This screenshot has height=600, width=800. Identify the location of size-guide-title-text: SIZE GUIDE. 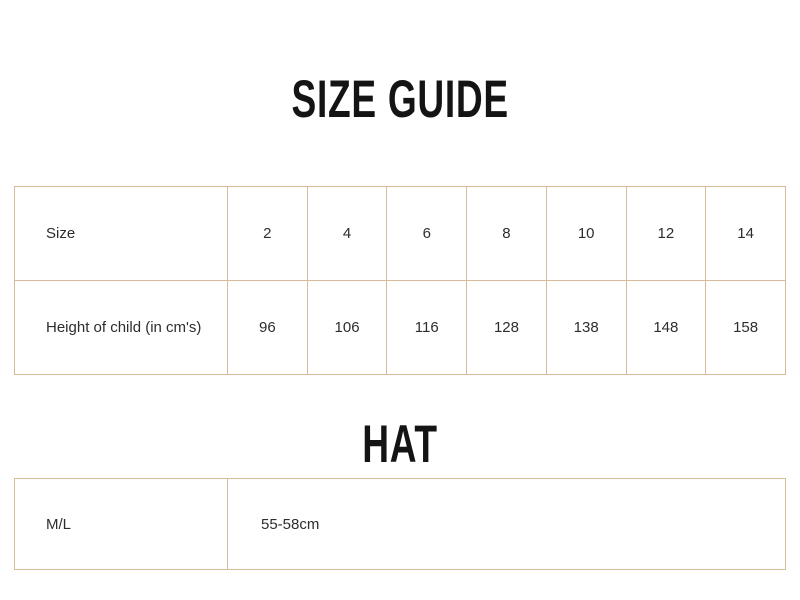
(400, 99).